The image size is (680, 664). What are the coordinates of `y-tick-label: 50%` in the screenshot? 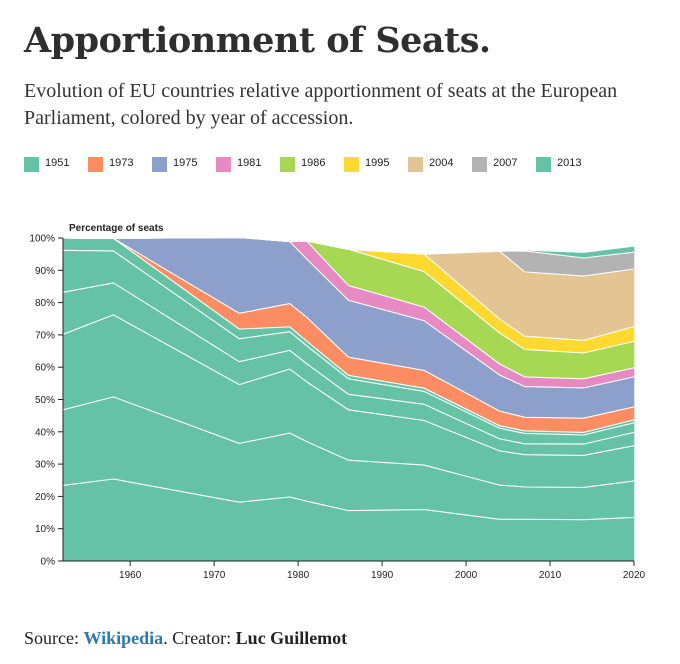 It's located at (45, 400).